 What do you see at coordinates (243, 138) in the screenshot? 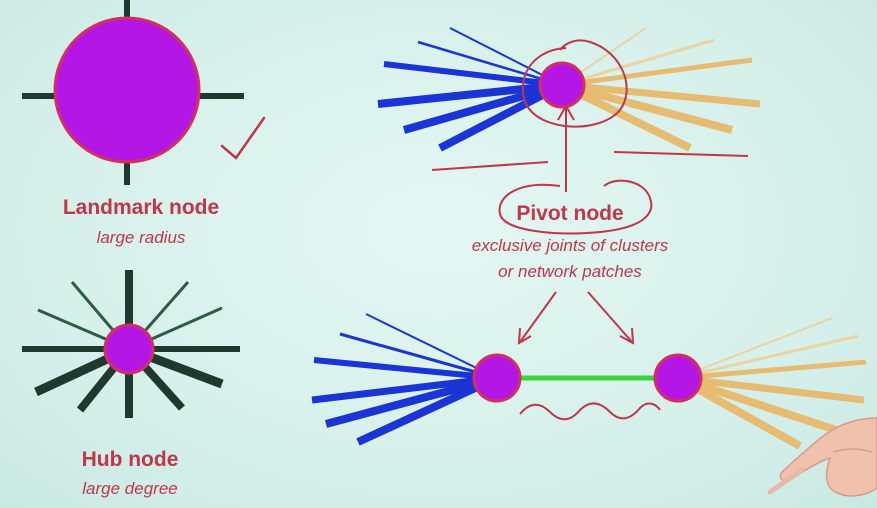
I see `checkmark-annotation` at bounding box center [243, 138].